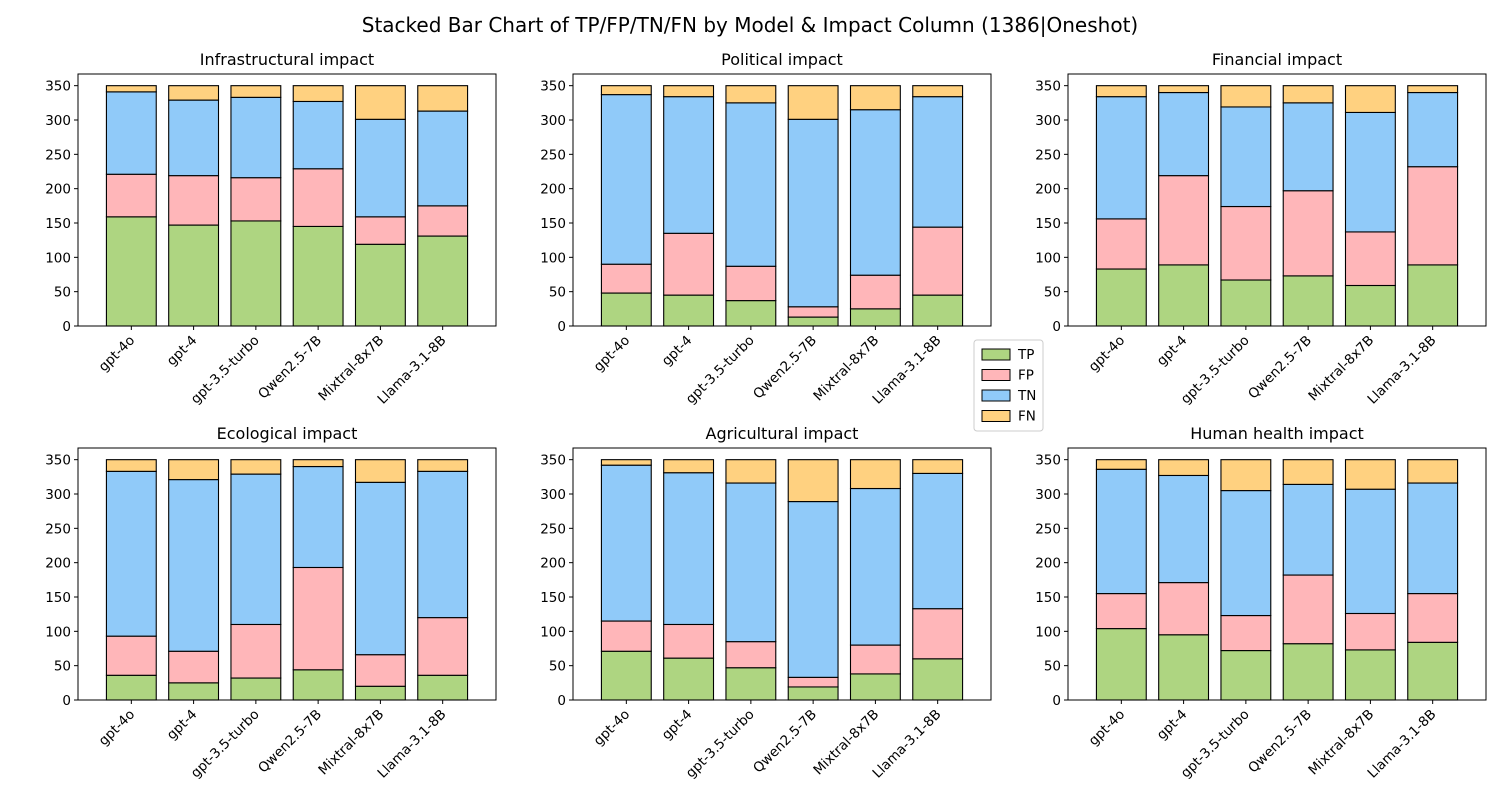 The height and width of the screenshot is (800, 1500). I want to click on legend-frame, so click(1008, 385).